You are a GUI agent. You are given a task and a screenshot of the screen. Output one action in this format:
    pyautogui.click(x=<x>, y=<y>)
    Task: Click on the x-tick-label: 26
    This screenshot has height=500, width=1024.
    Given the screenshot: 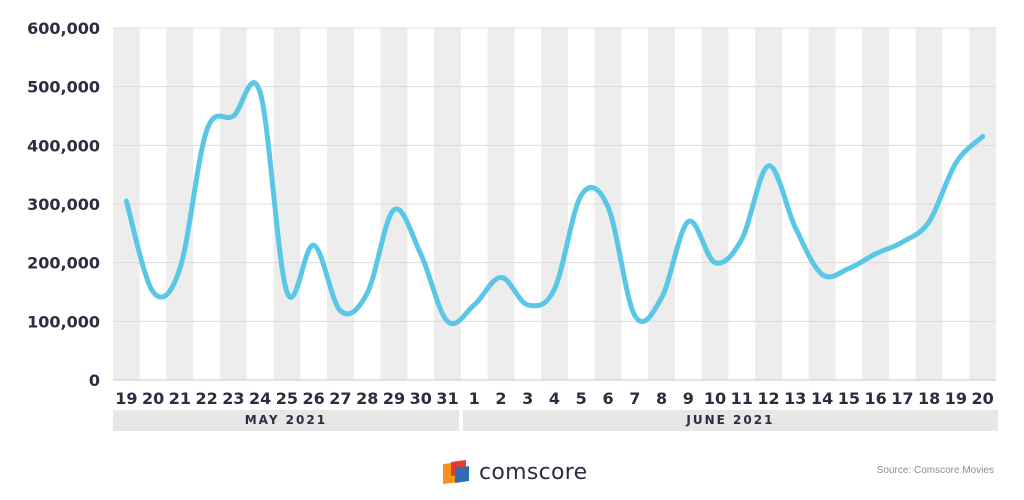 What is the action you would take?
    pyautogui.click(x=314, y=398)
    